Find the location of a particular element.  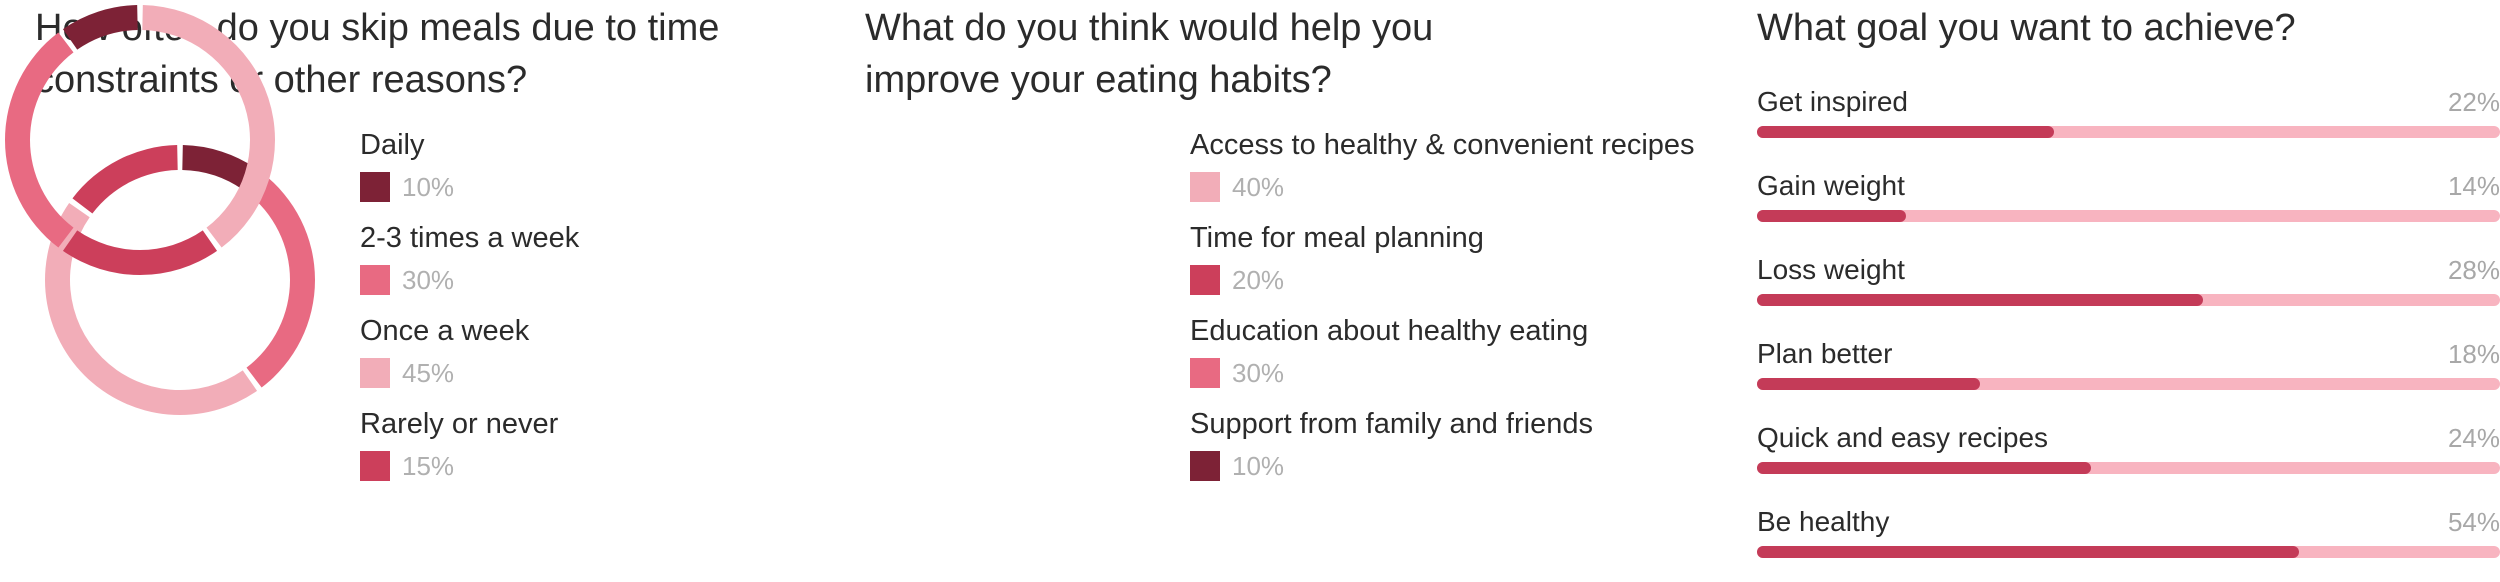

legend-item: 2-3 times a week 30% is located at coordinates (590, 260).